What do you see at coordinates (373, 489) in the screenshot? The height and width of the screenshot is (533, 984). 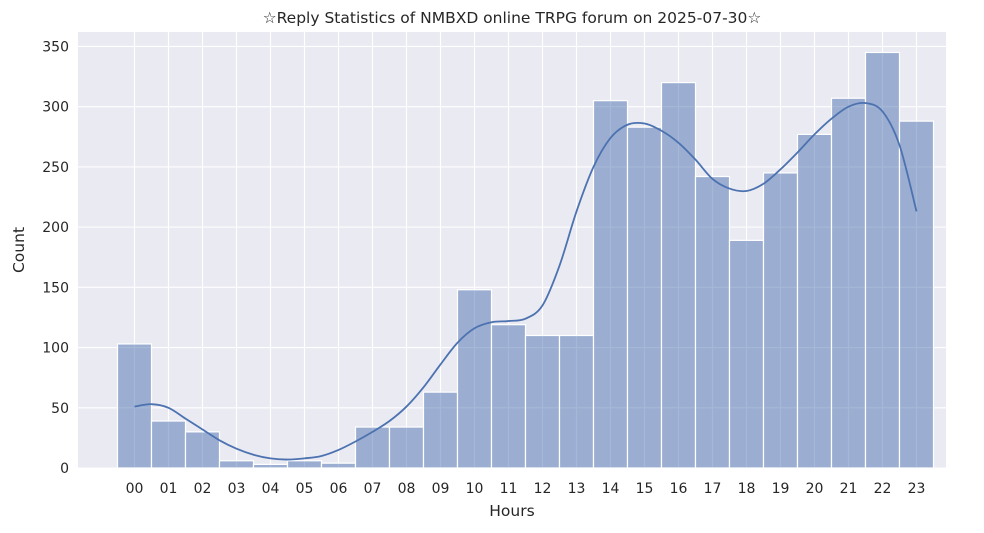 I see `x-tick-label: 07` at bounding box center [373, 489].